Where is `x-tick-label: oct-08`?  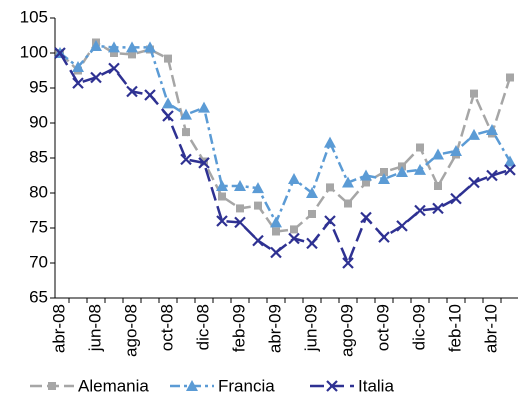
x-tick-label: oct-08 is located at coordinates (166, 327).